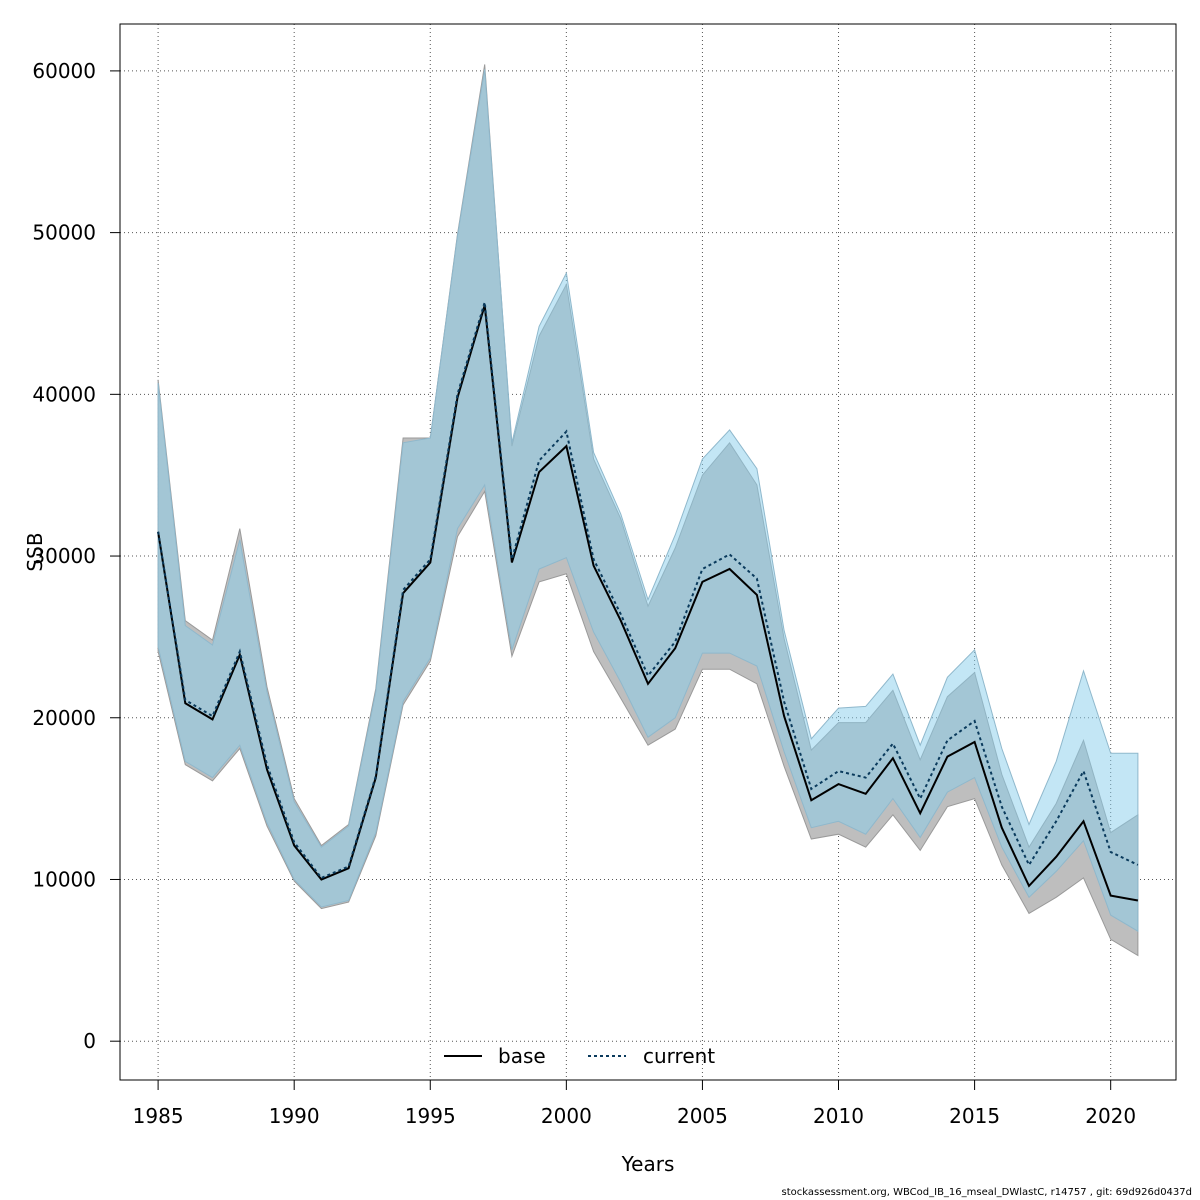 The width and height of the screenshot is (1200, 1200). What do you see at coordinates (294, 1116) in the screenshot?
I see `x-tick-label: 1990` at bounding box center [294, 1116].